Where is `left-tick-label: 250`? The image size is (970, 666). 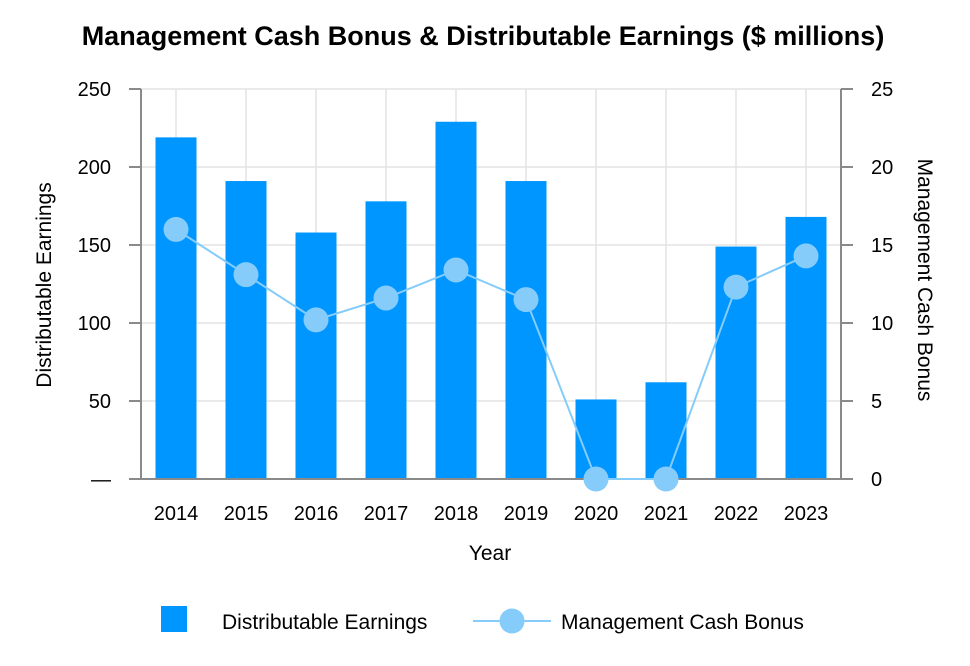 left-tick-label: 250 is located at coordinates (94, 90).